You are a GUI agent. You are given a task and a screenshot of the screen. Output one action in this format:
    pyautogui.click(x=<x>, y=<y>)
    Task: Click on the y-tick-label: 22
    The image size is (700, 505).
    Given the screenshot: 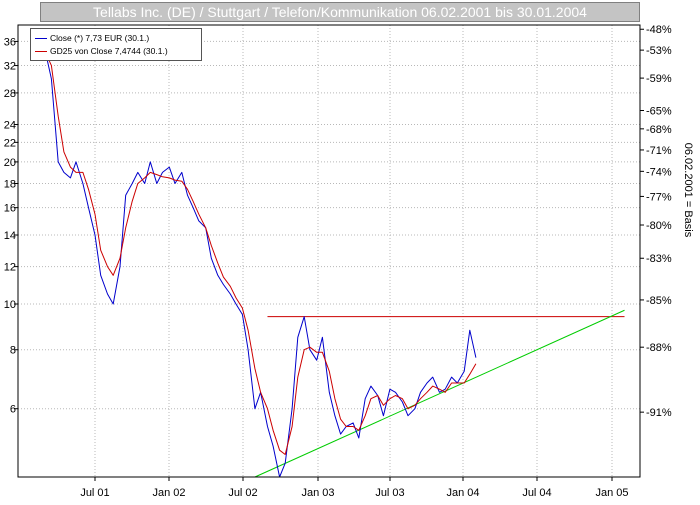 What is the action you would take?
    pyautogui.click(x=10, y=143)
    